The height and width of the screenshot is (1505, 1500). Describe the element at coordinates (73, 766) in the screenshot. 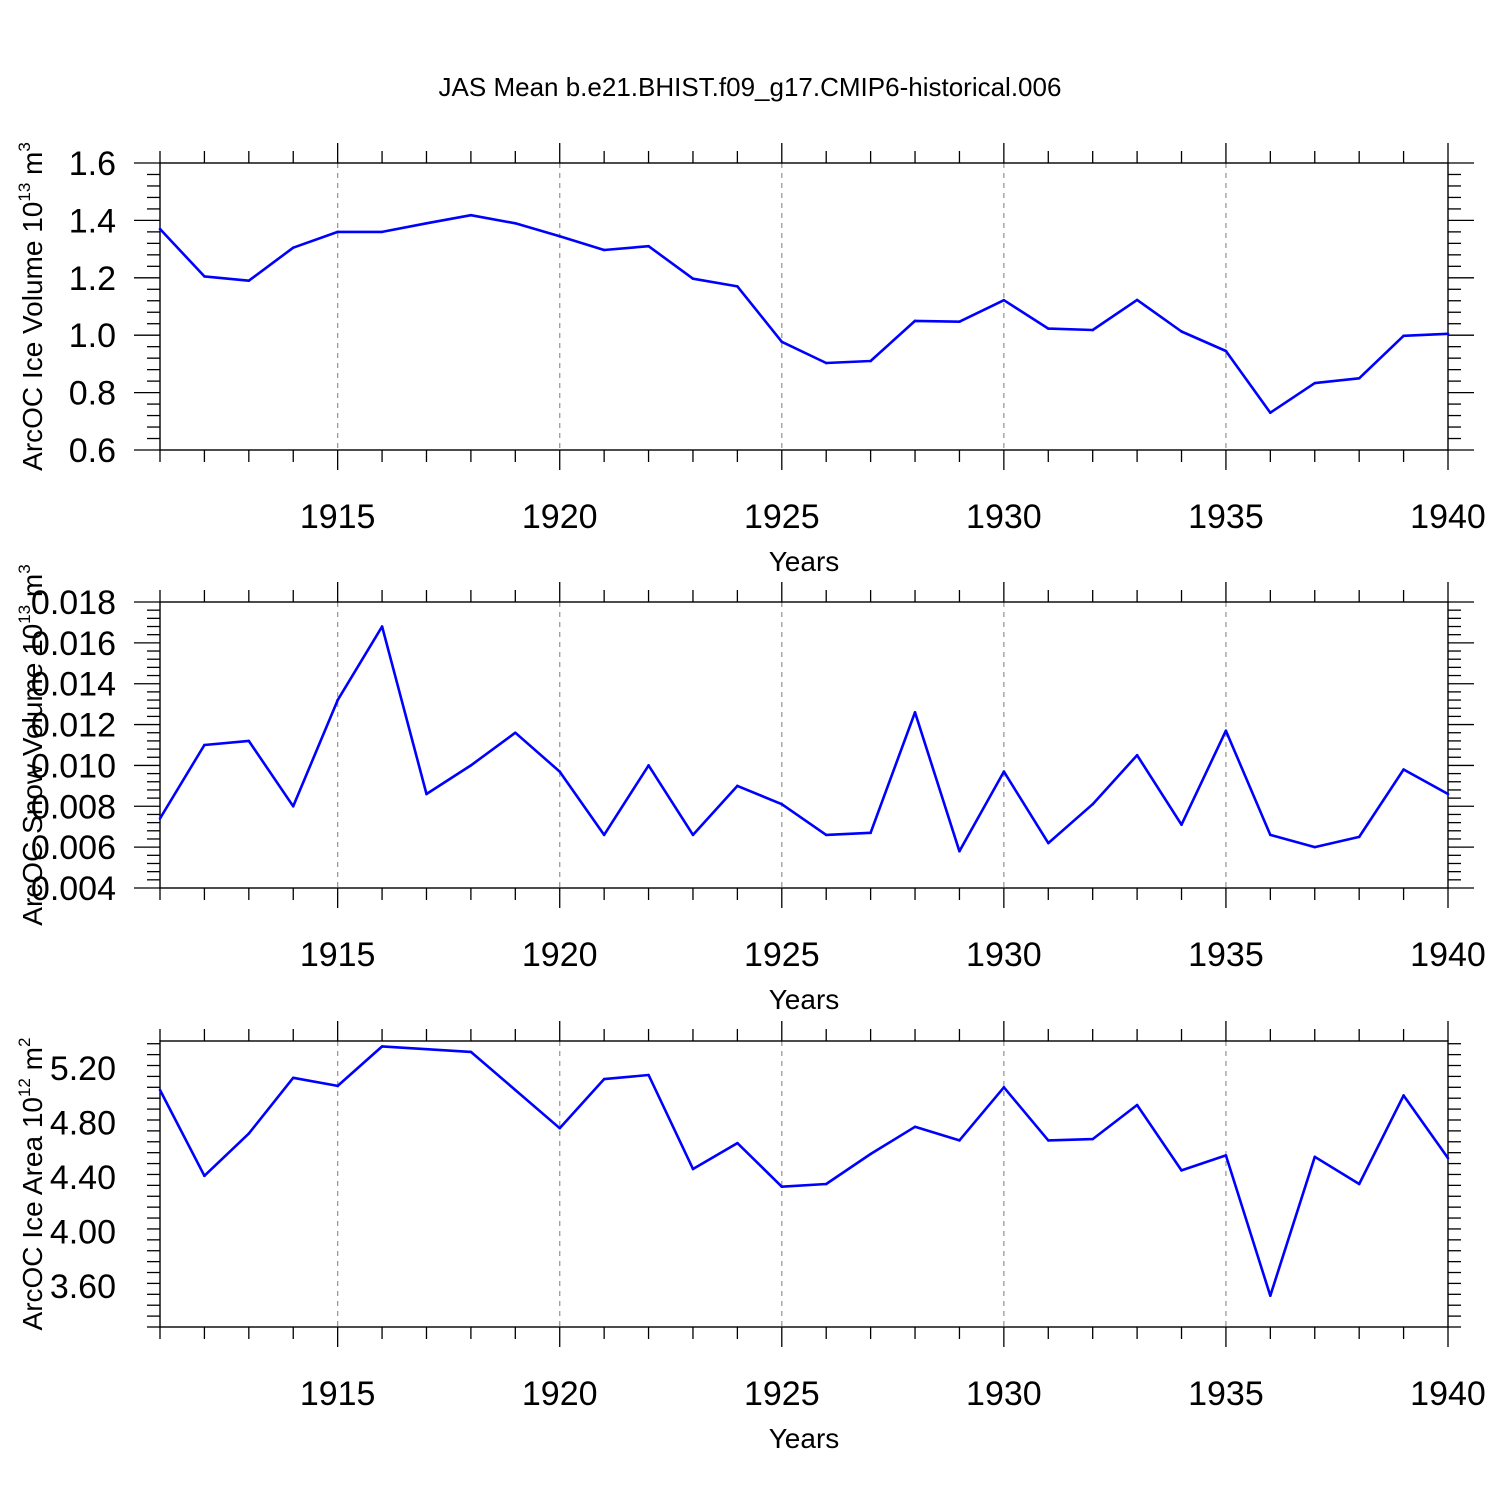

I see `y-tick-label: 0.010` at that location.